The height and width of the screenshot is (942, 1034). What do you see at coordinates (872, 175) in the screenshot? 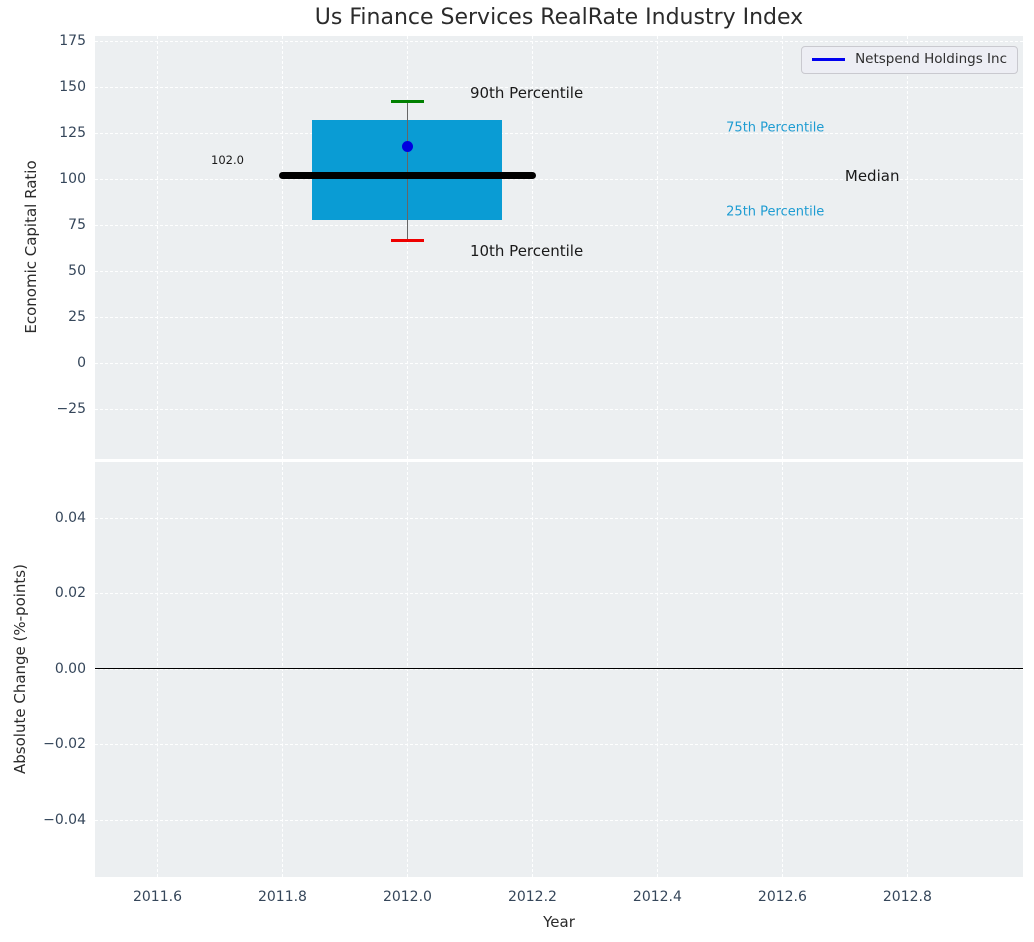
I see `annotation-median: Median` at bounding box center [872, 175].